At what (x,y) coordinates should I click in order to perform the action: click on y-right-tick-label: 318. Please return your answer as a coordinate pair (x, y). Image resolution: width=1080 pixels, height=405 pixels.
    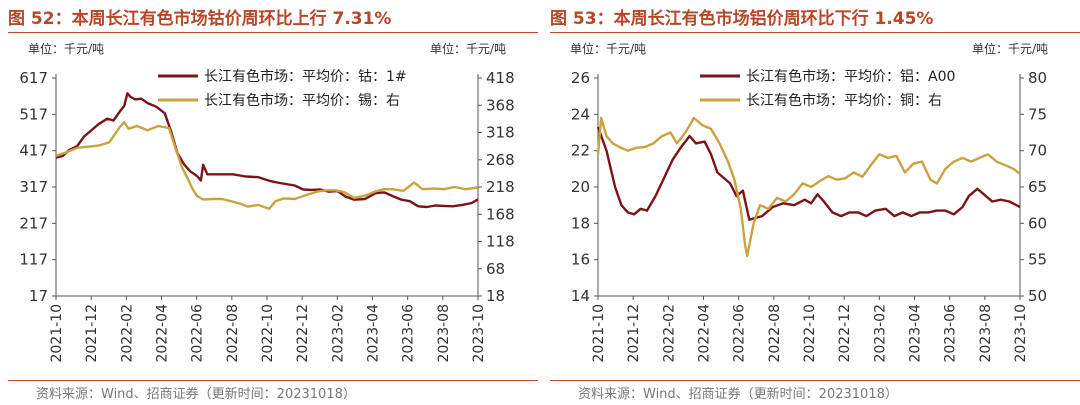
    Looking at the image, I should click on (500, 133).